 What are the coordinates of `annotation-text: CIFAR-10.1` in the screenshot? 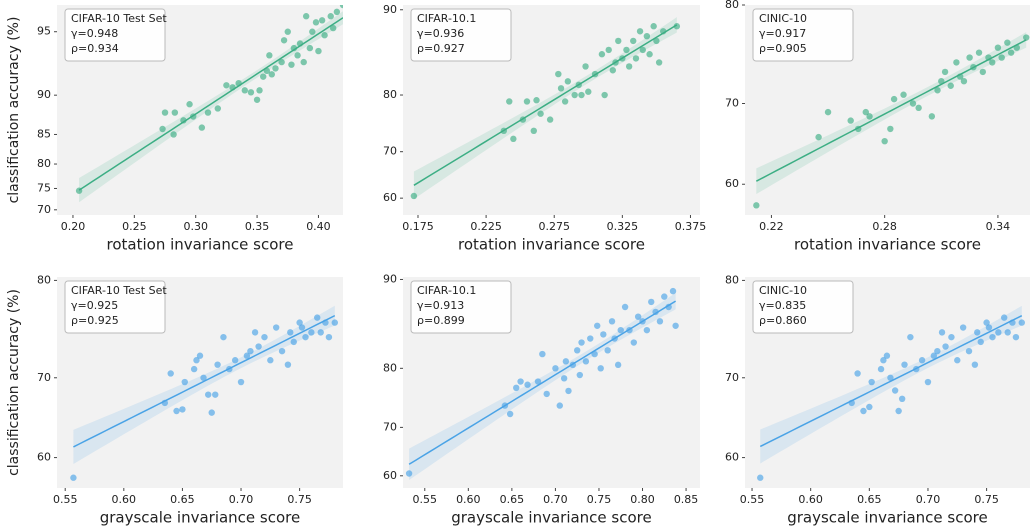 It's located at (446, 290).